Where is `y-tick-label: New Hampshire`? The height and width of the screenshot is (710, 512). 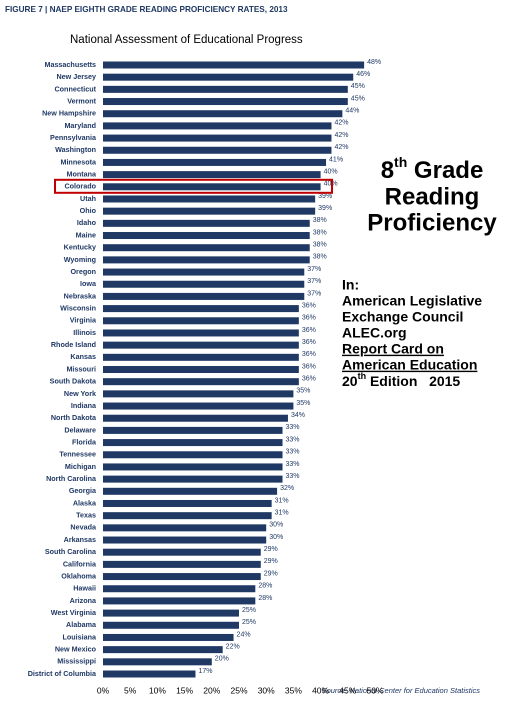 y-tick-label: New Hampshire is located at coordinates (69, 113).